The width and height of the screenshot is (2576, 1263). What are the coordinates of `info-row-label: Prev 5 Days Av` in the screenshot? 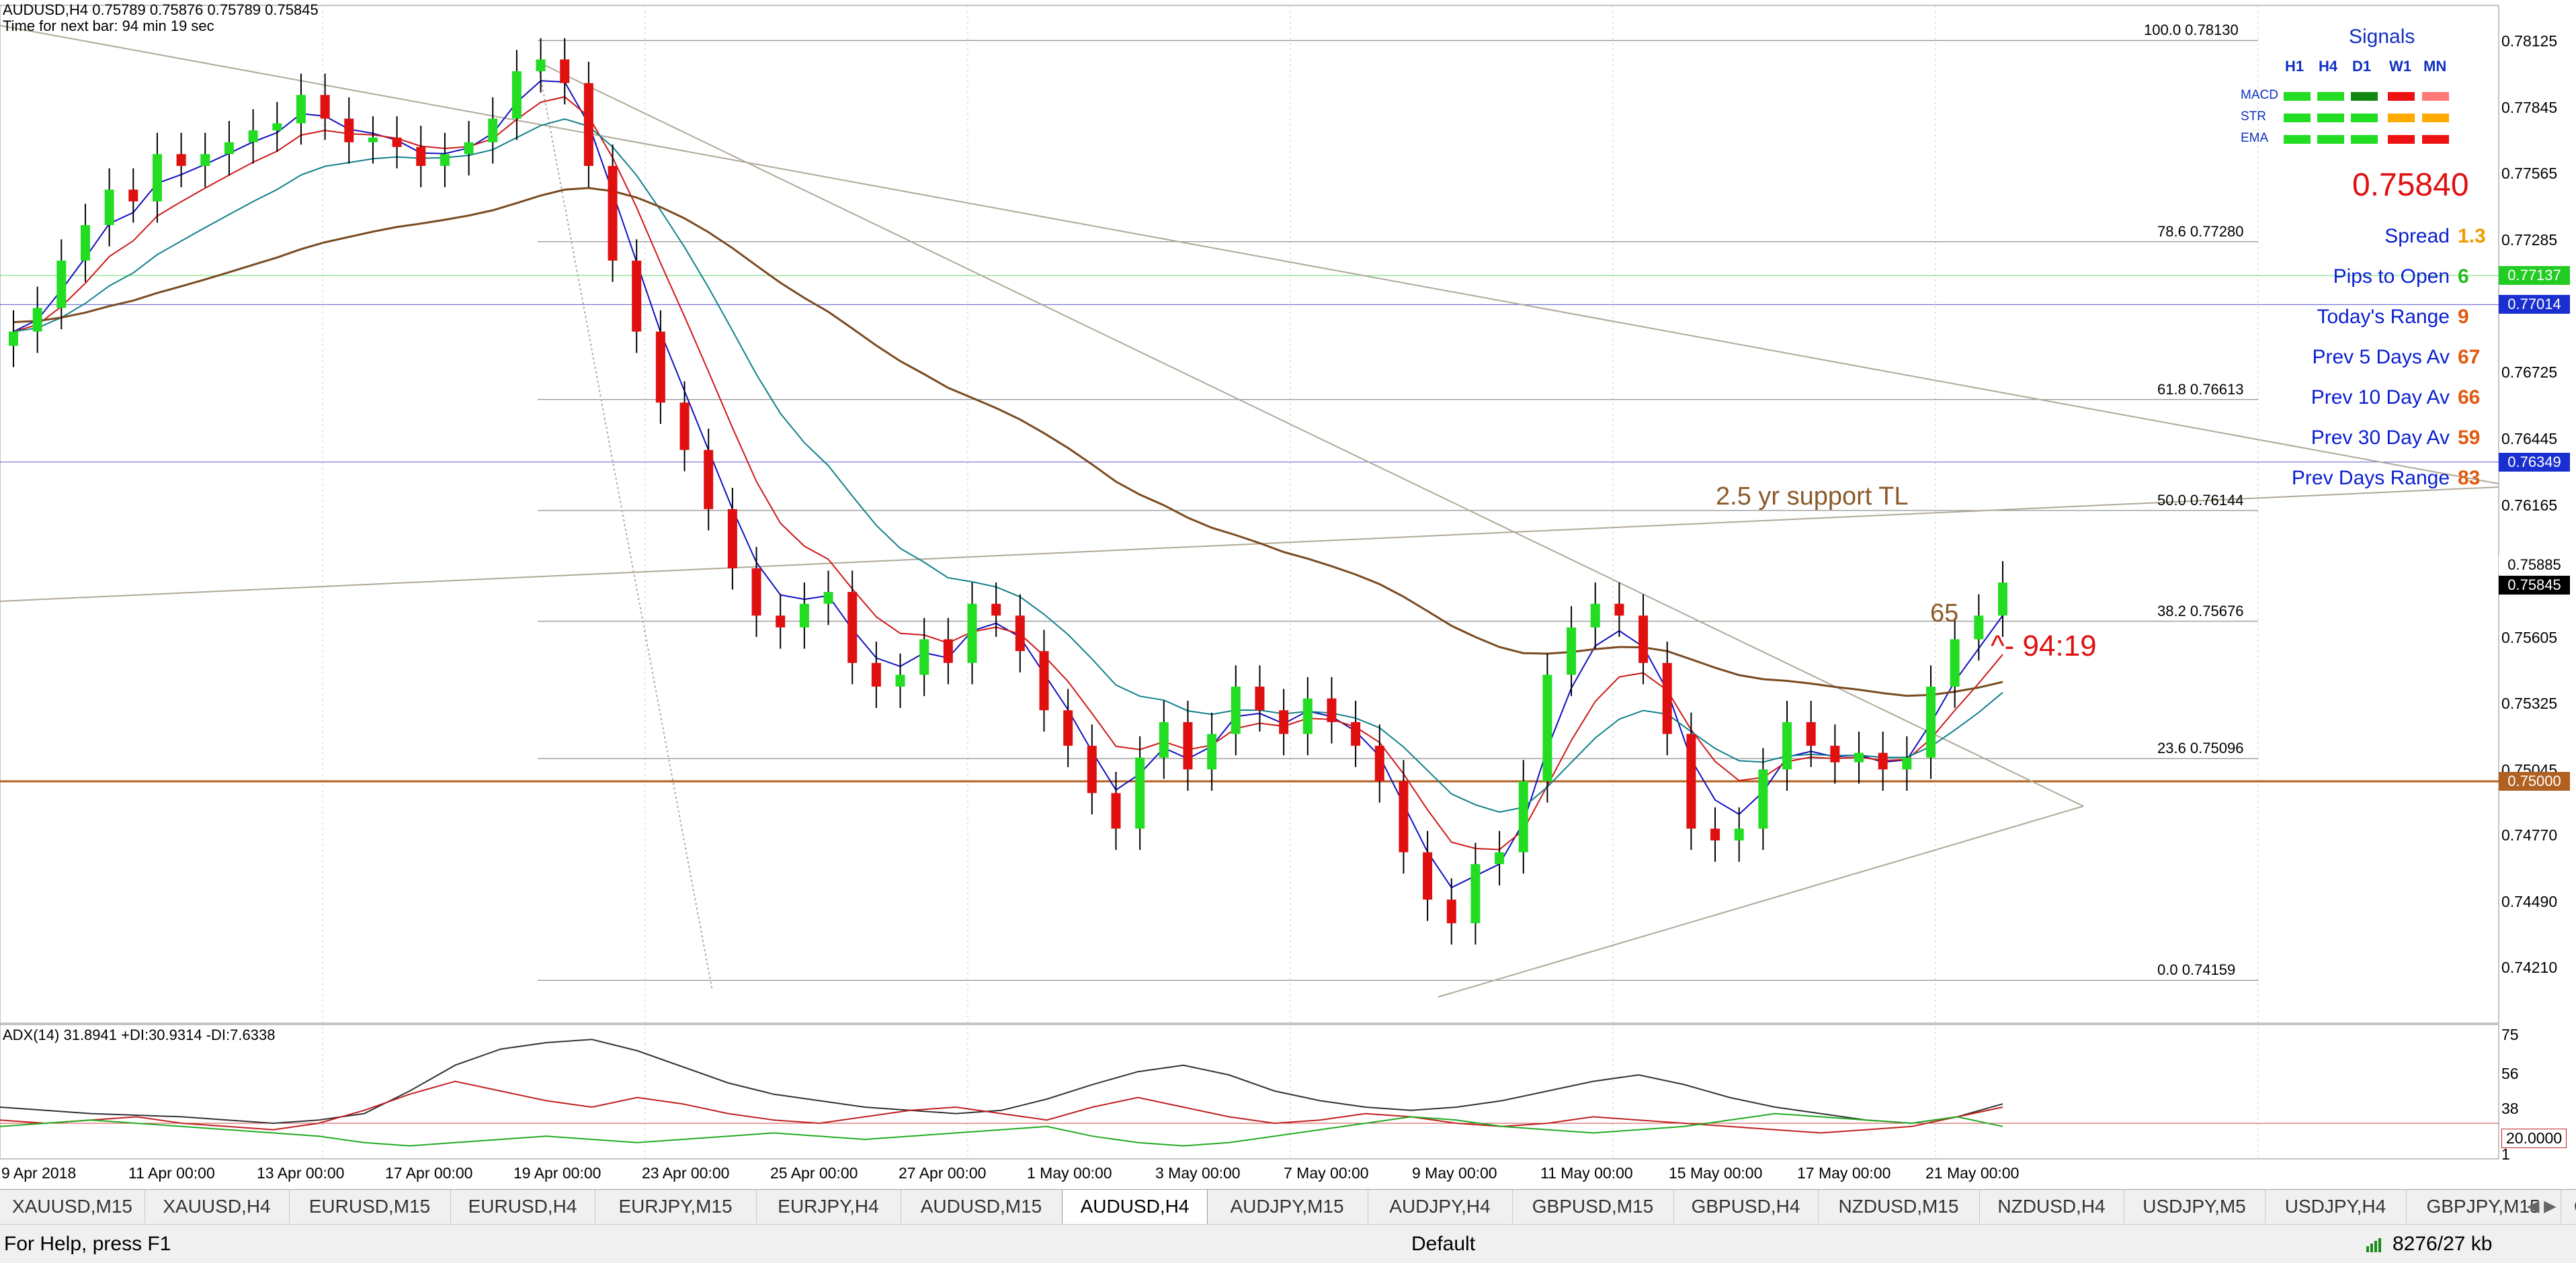 It's located at (2381, 357).